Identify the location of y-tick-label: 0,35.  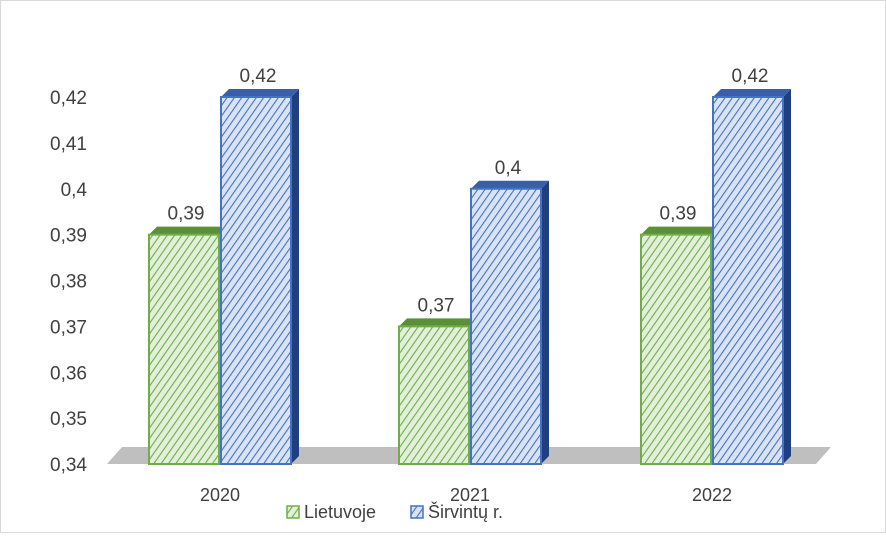
(68, 419).